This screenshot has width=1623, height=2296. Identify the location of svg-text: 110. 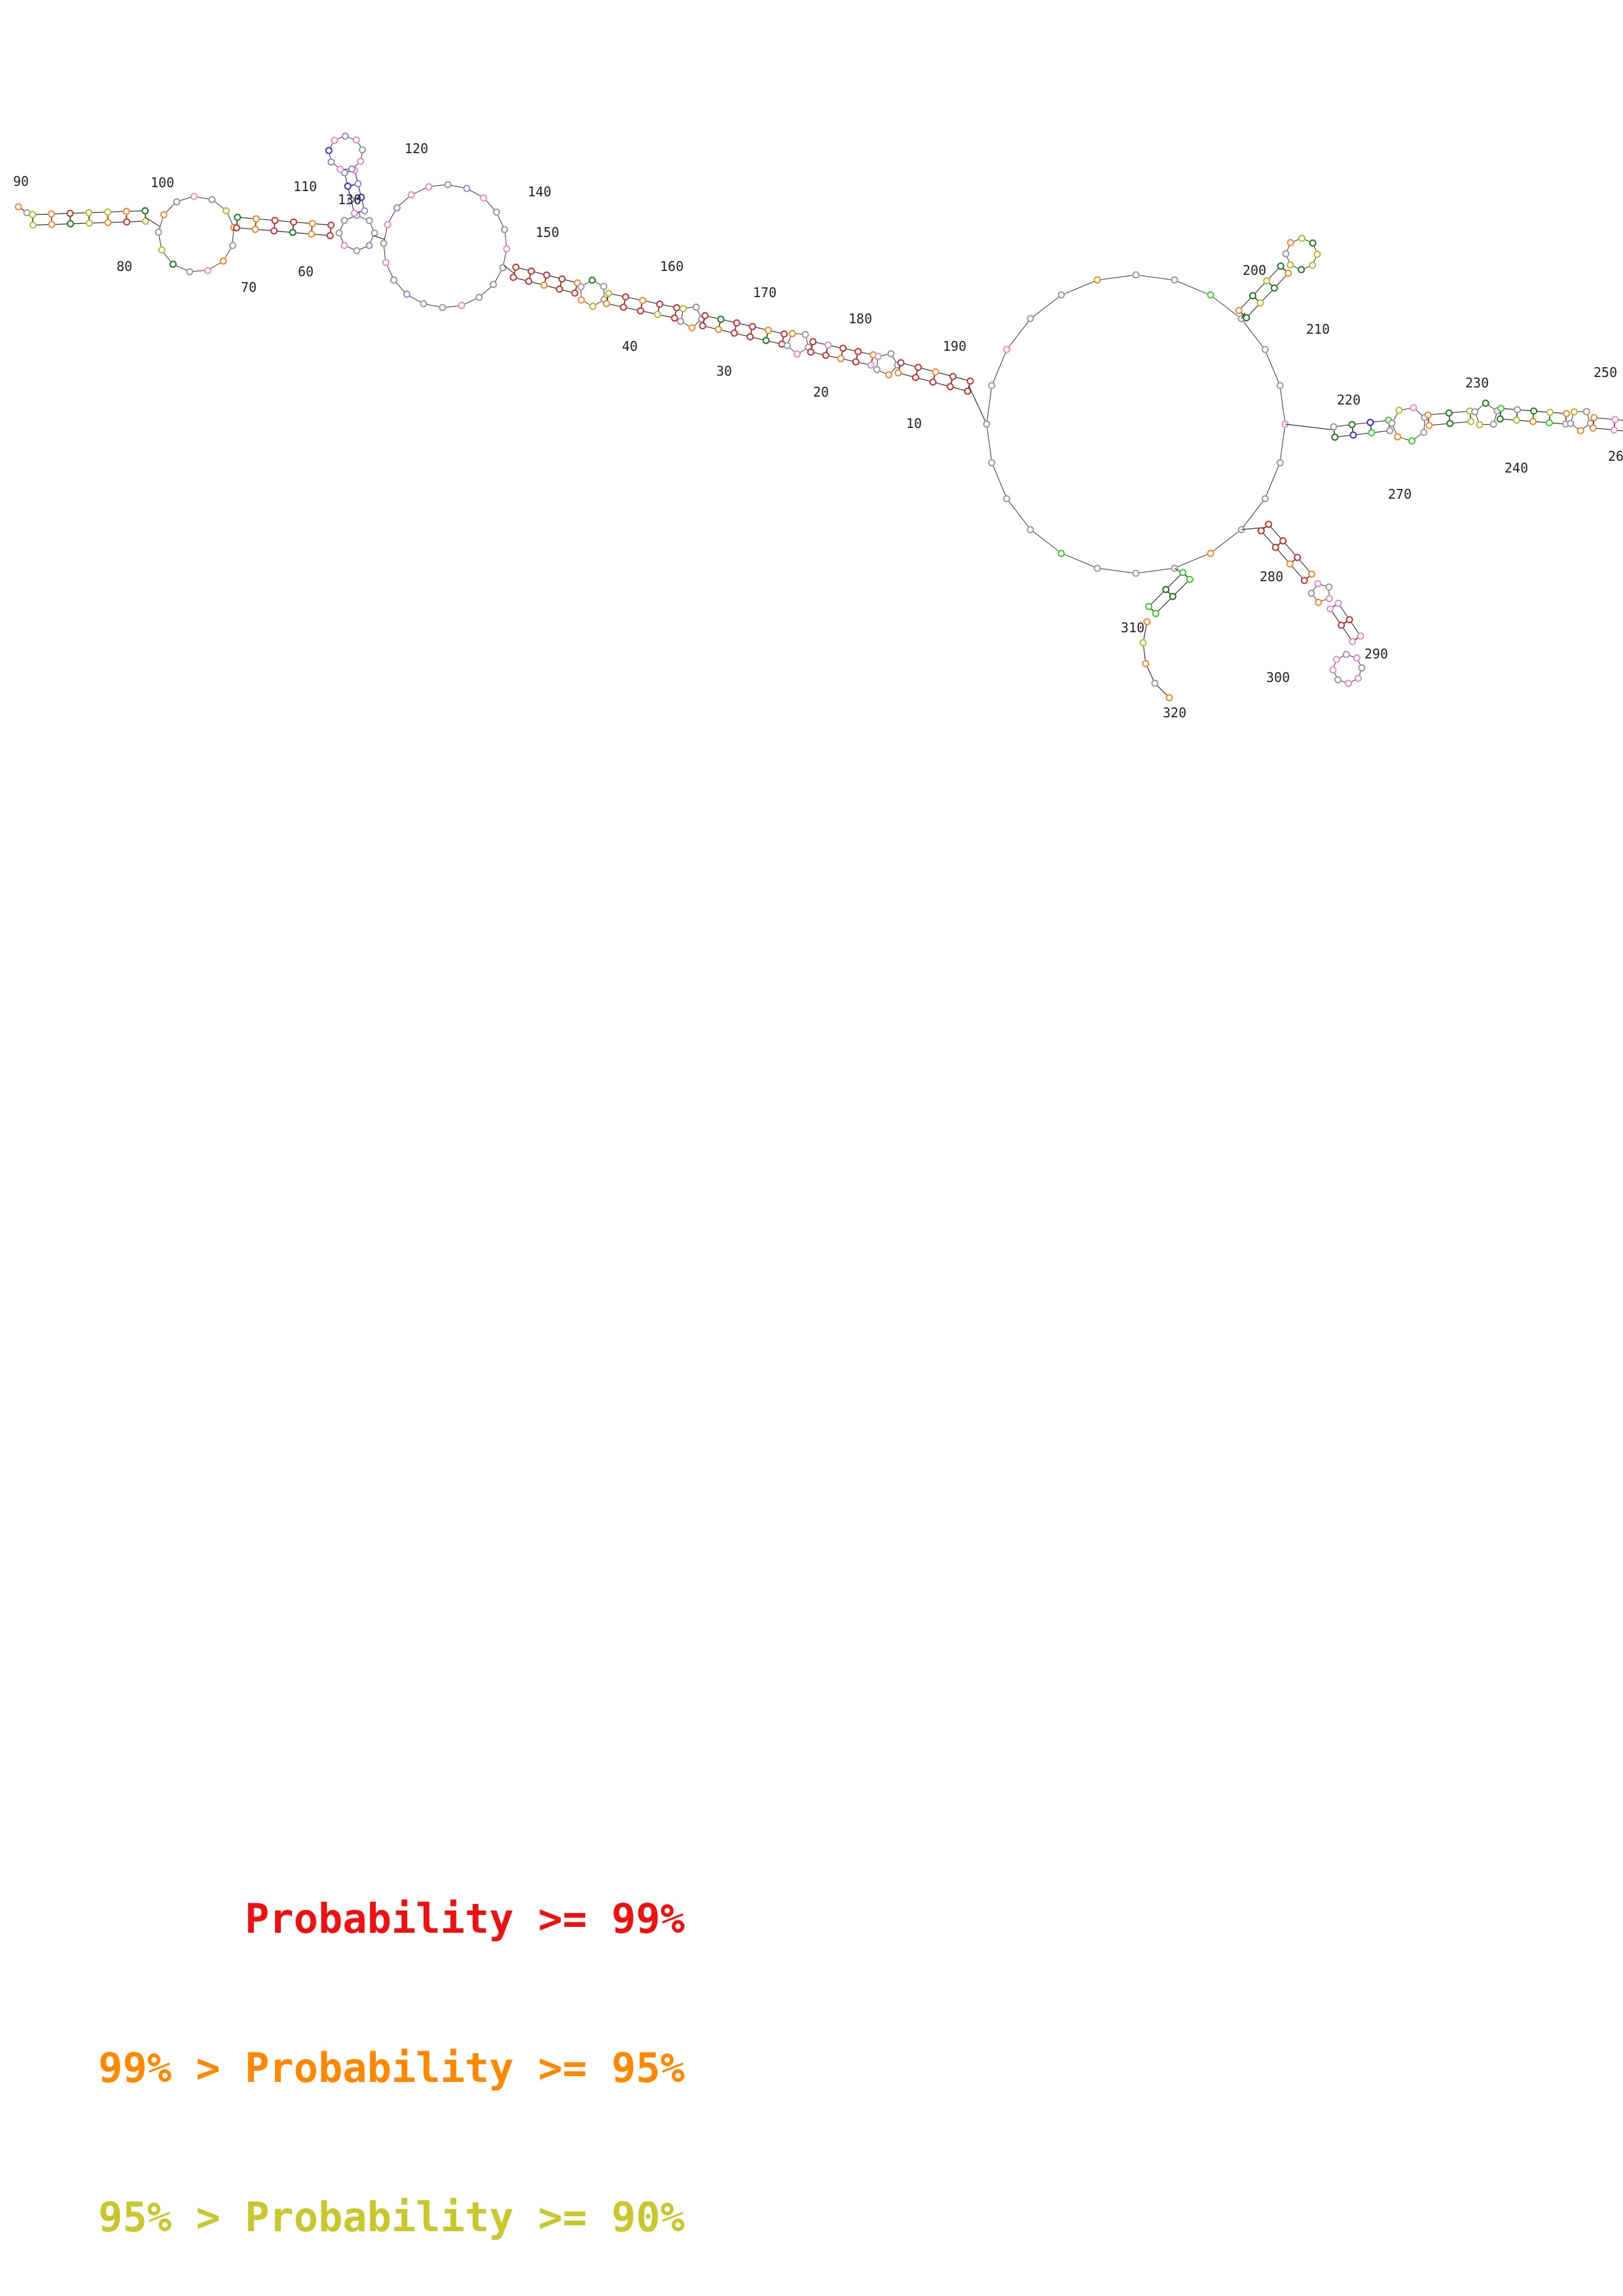
(305, 186).